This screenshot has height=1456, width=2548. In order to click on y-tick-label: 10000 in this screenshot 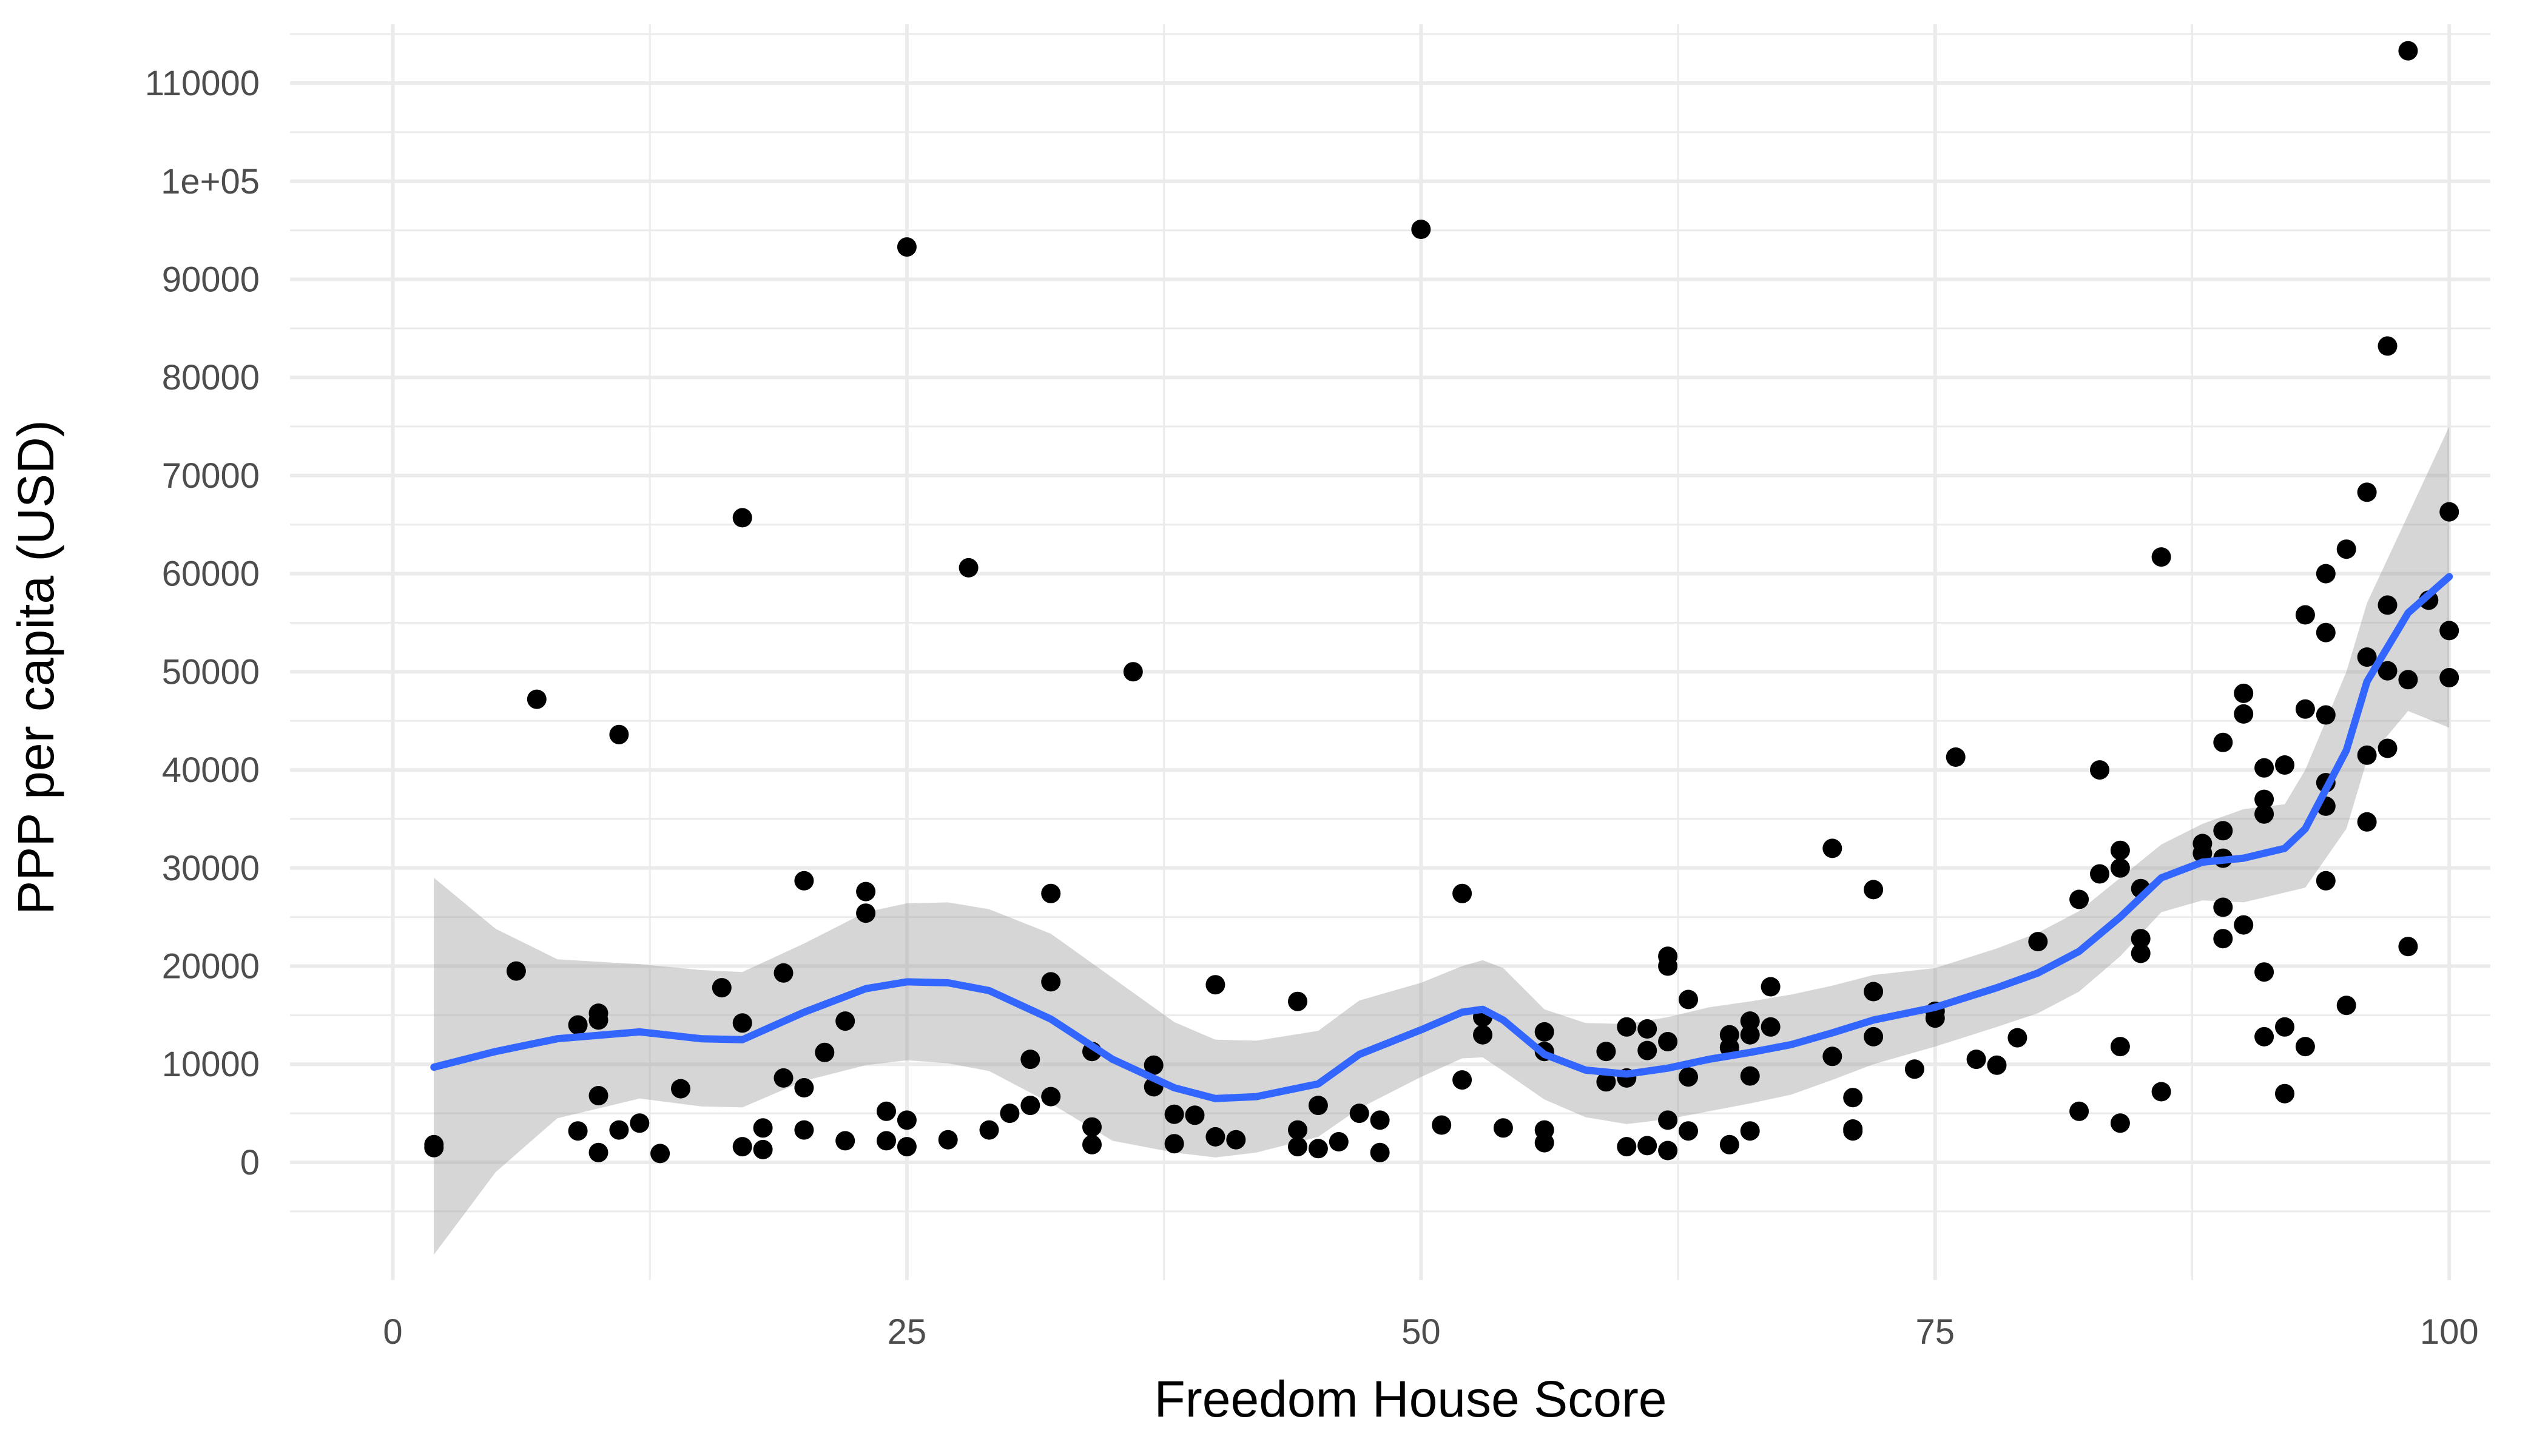, I will do `click(211, 1064)`.